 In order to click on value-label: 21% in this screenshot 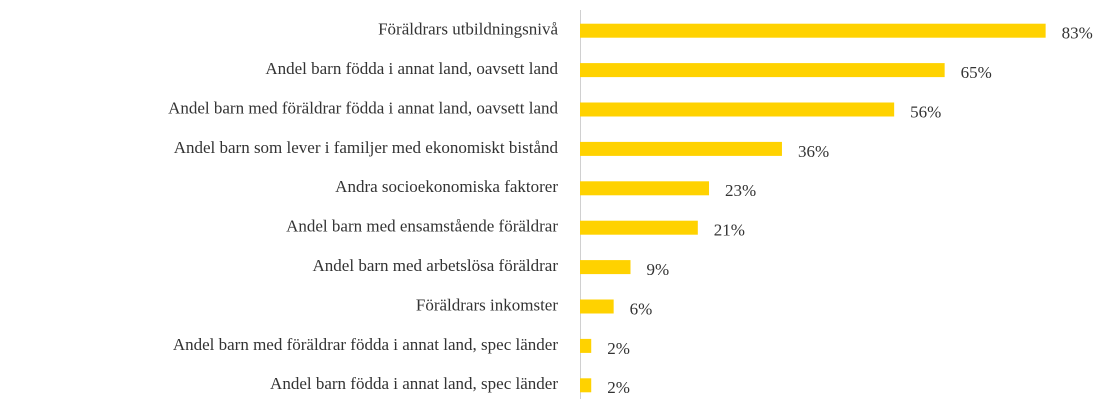, I will do `click(729, 230)`.